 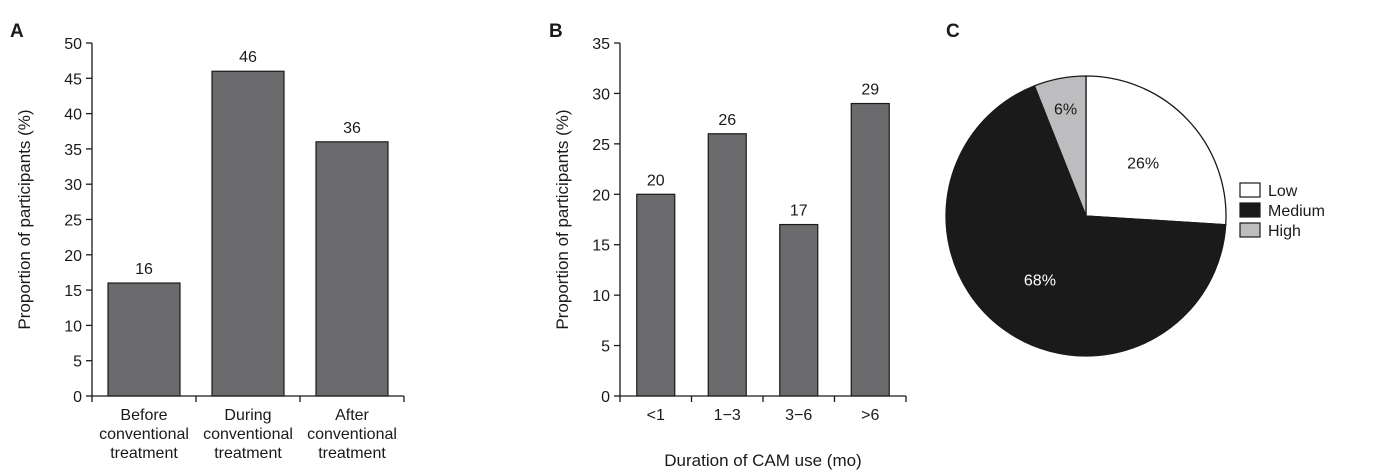 I want to click on data-label: 46, so click(x=248, y=57).